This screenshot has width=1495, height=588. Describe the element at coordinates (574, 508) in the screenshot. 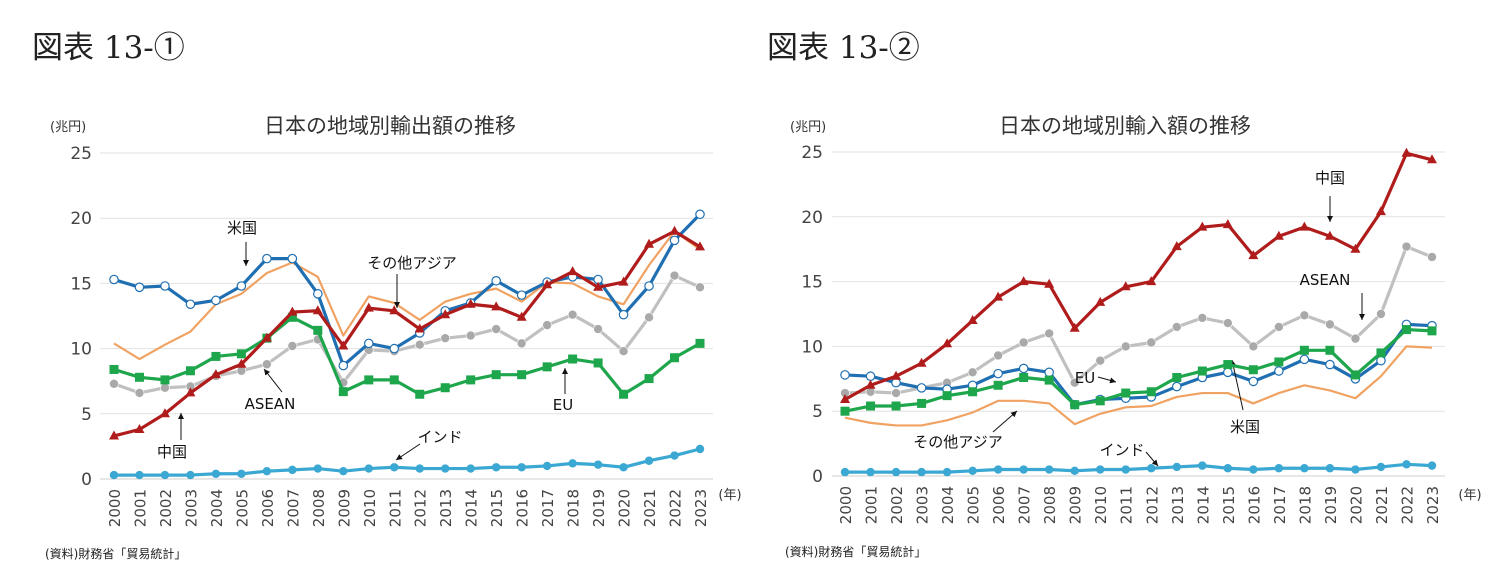

I see `x-tick-label: 2018` at that location.